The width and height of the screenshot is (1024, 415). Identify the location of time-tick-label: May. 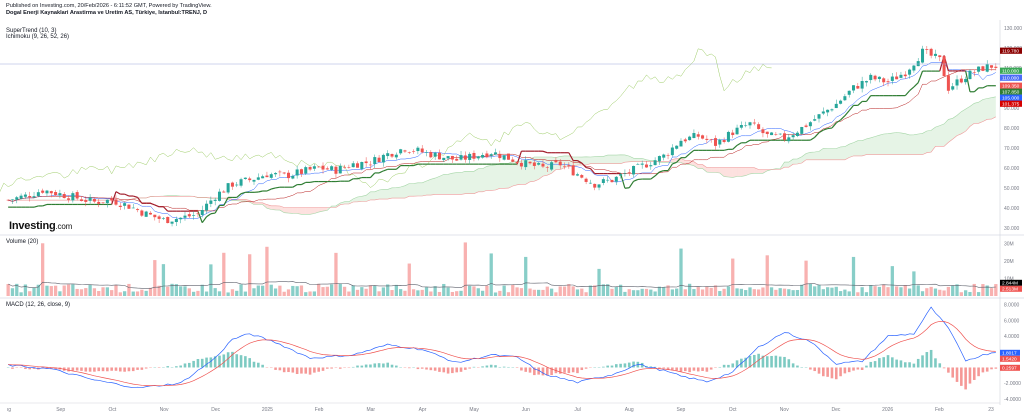
(474, 410).